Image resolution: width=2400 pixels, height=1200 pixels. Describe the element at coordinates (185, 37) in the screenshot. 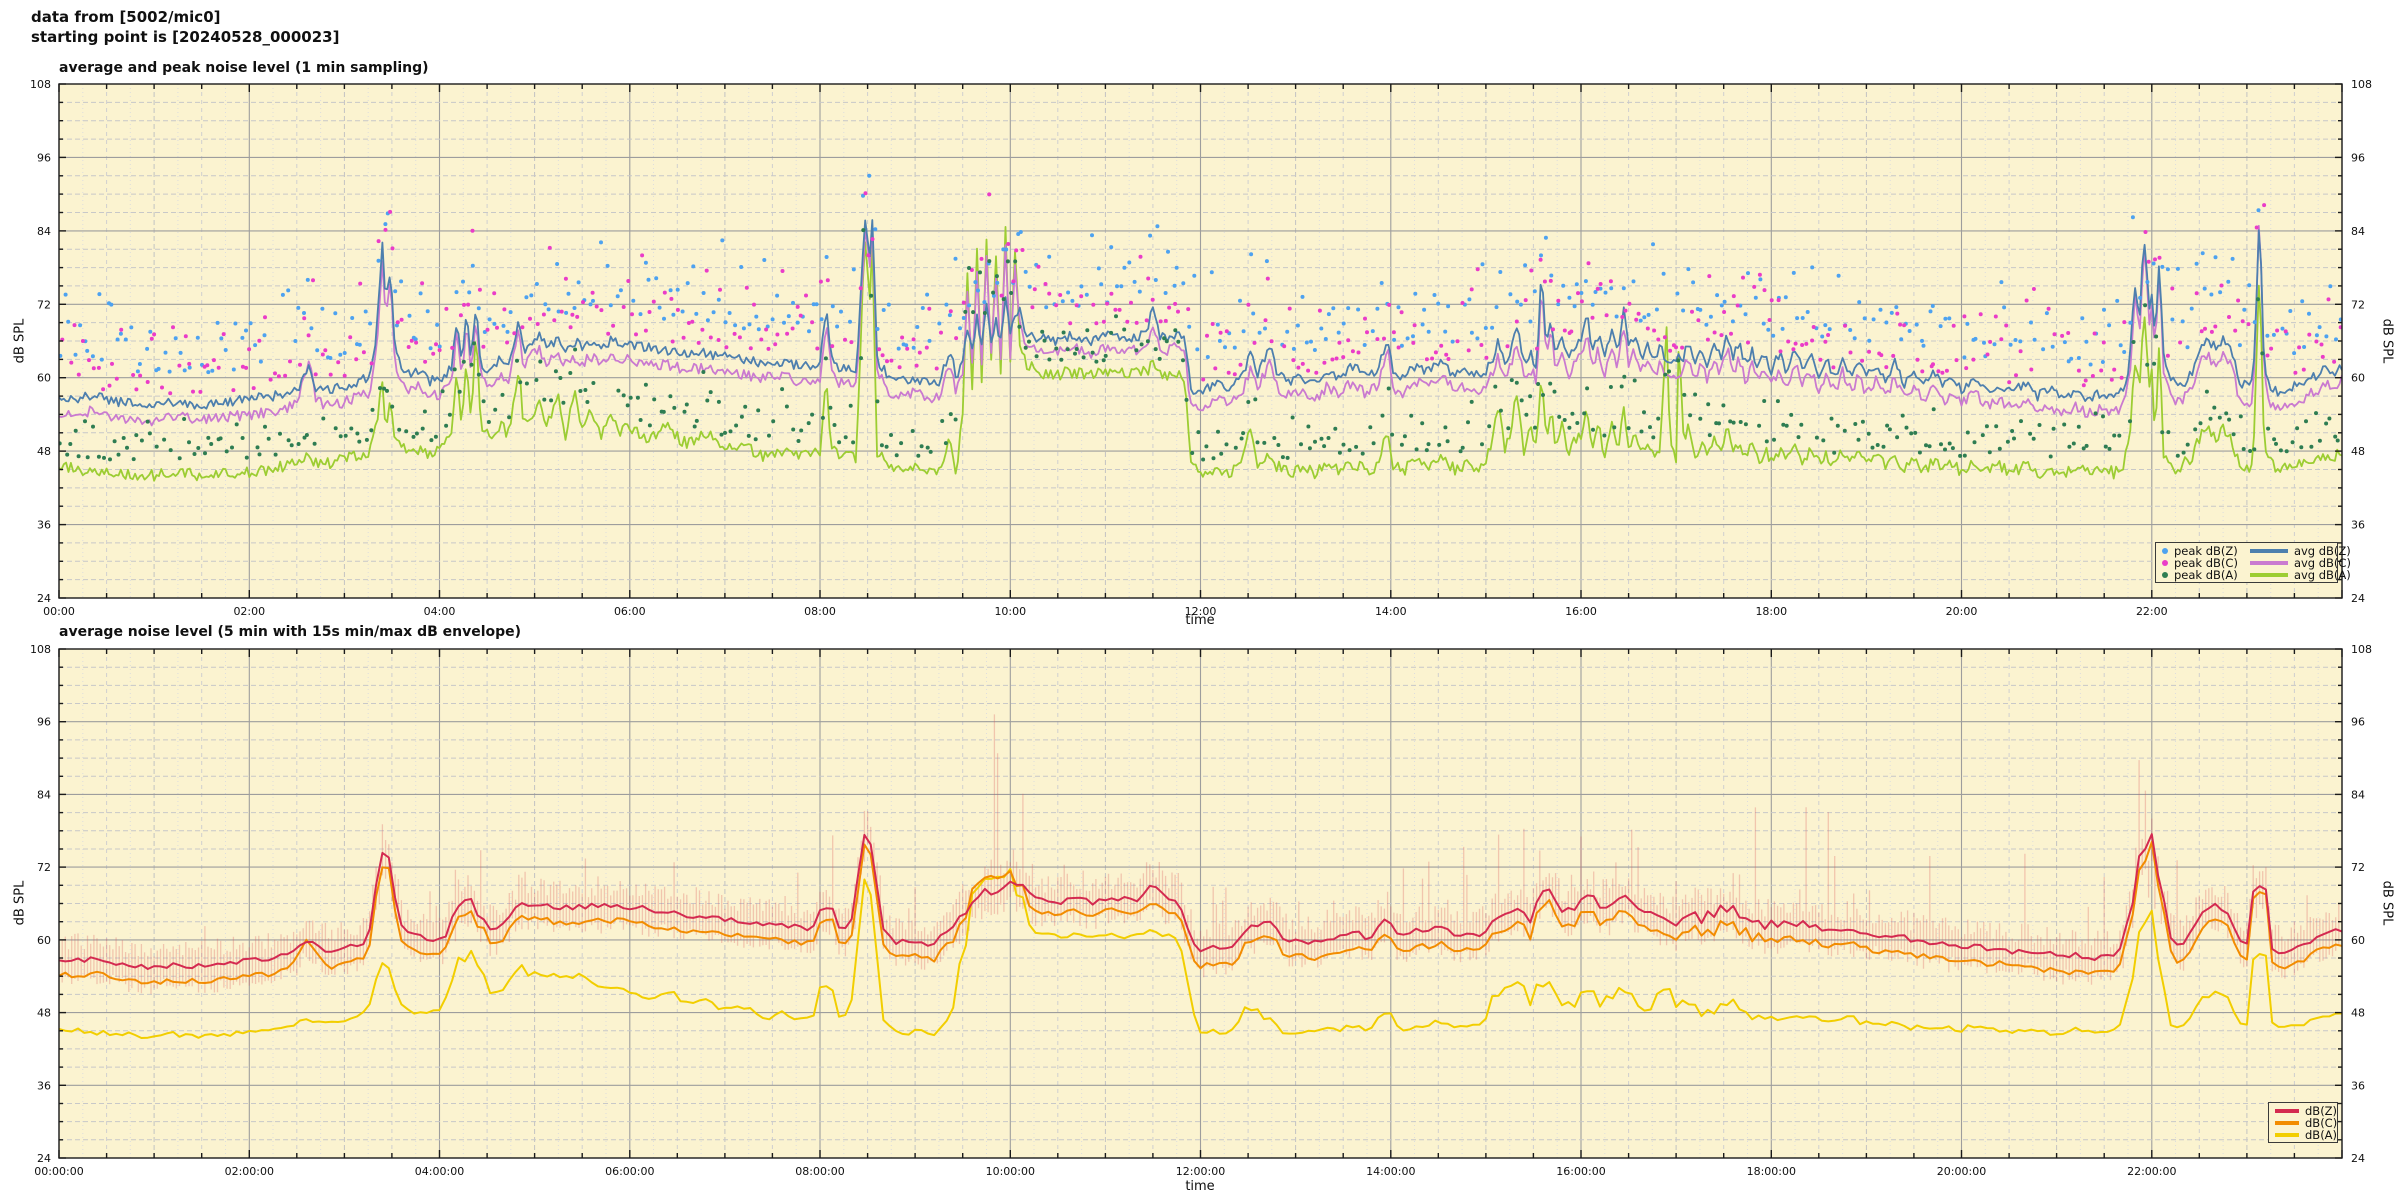

I see `header-start-line: starting point is [20240528_000023]` at that location.